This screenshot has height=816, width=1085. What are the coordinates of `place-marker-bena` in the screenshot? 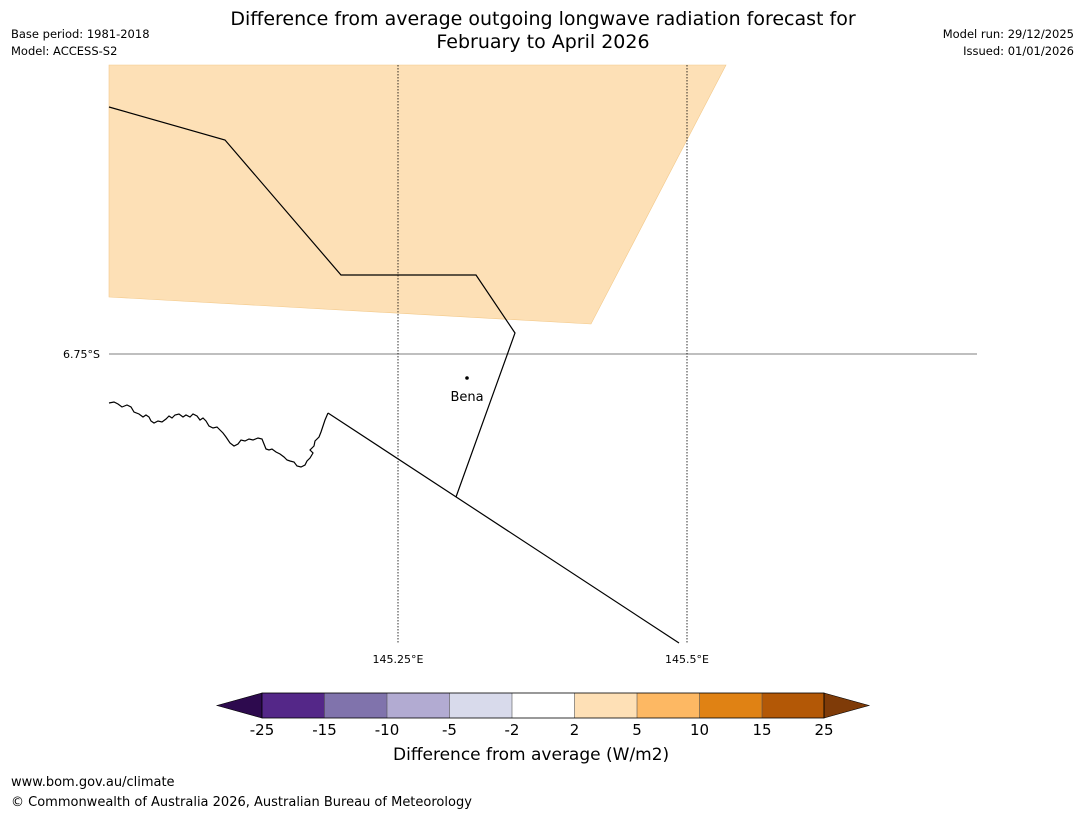 It's located at (467, 378).